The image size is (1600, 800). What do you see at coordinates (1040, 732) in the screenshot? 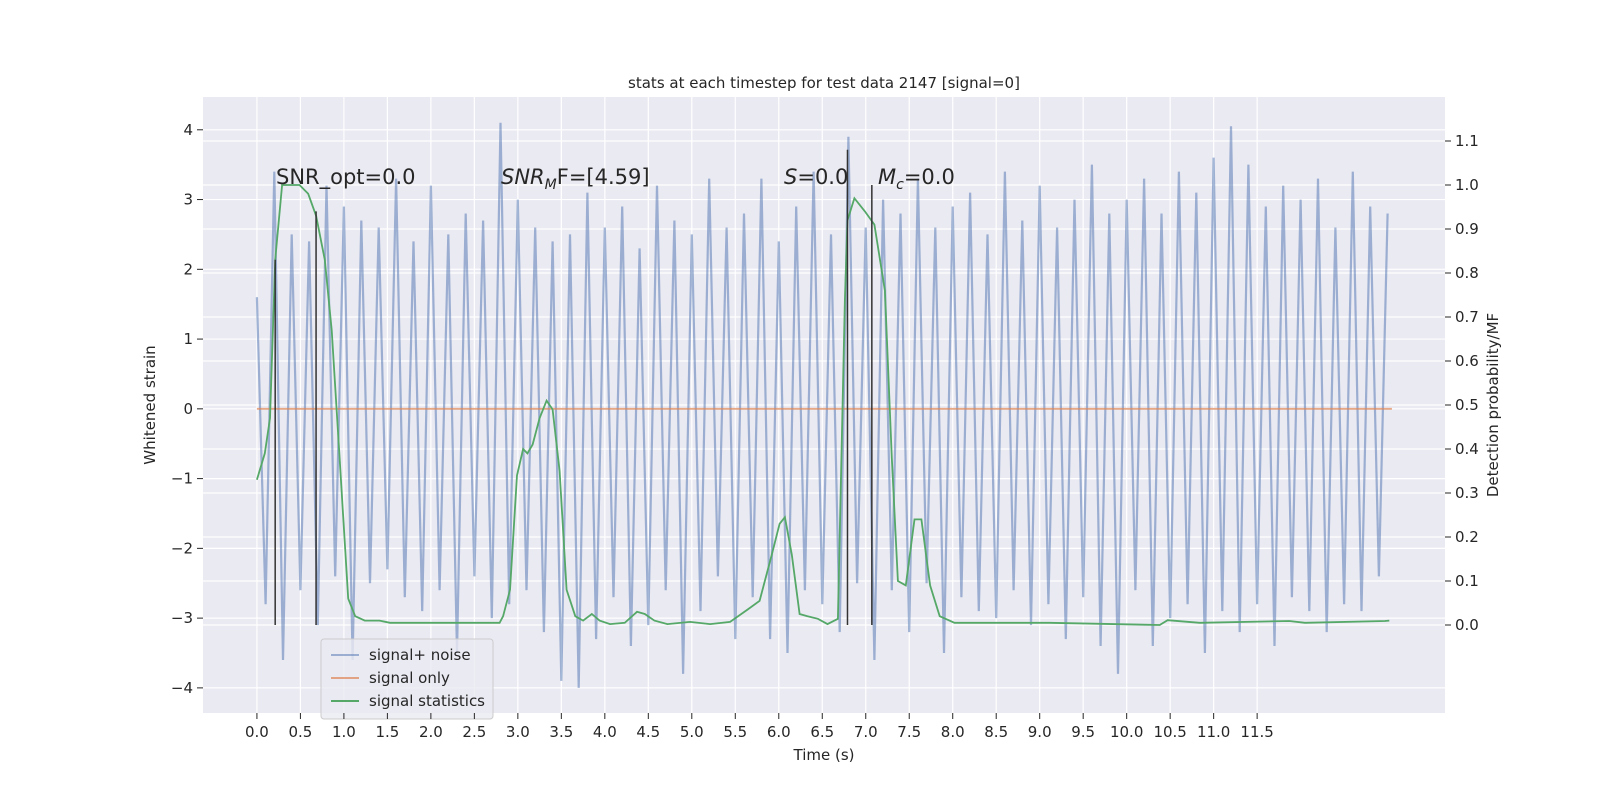
I see `x-tick-label: 9.0` at bounding box center [1040, 732].